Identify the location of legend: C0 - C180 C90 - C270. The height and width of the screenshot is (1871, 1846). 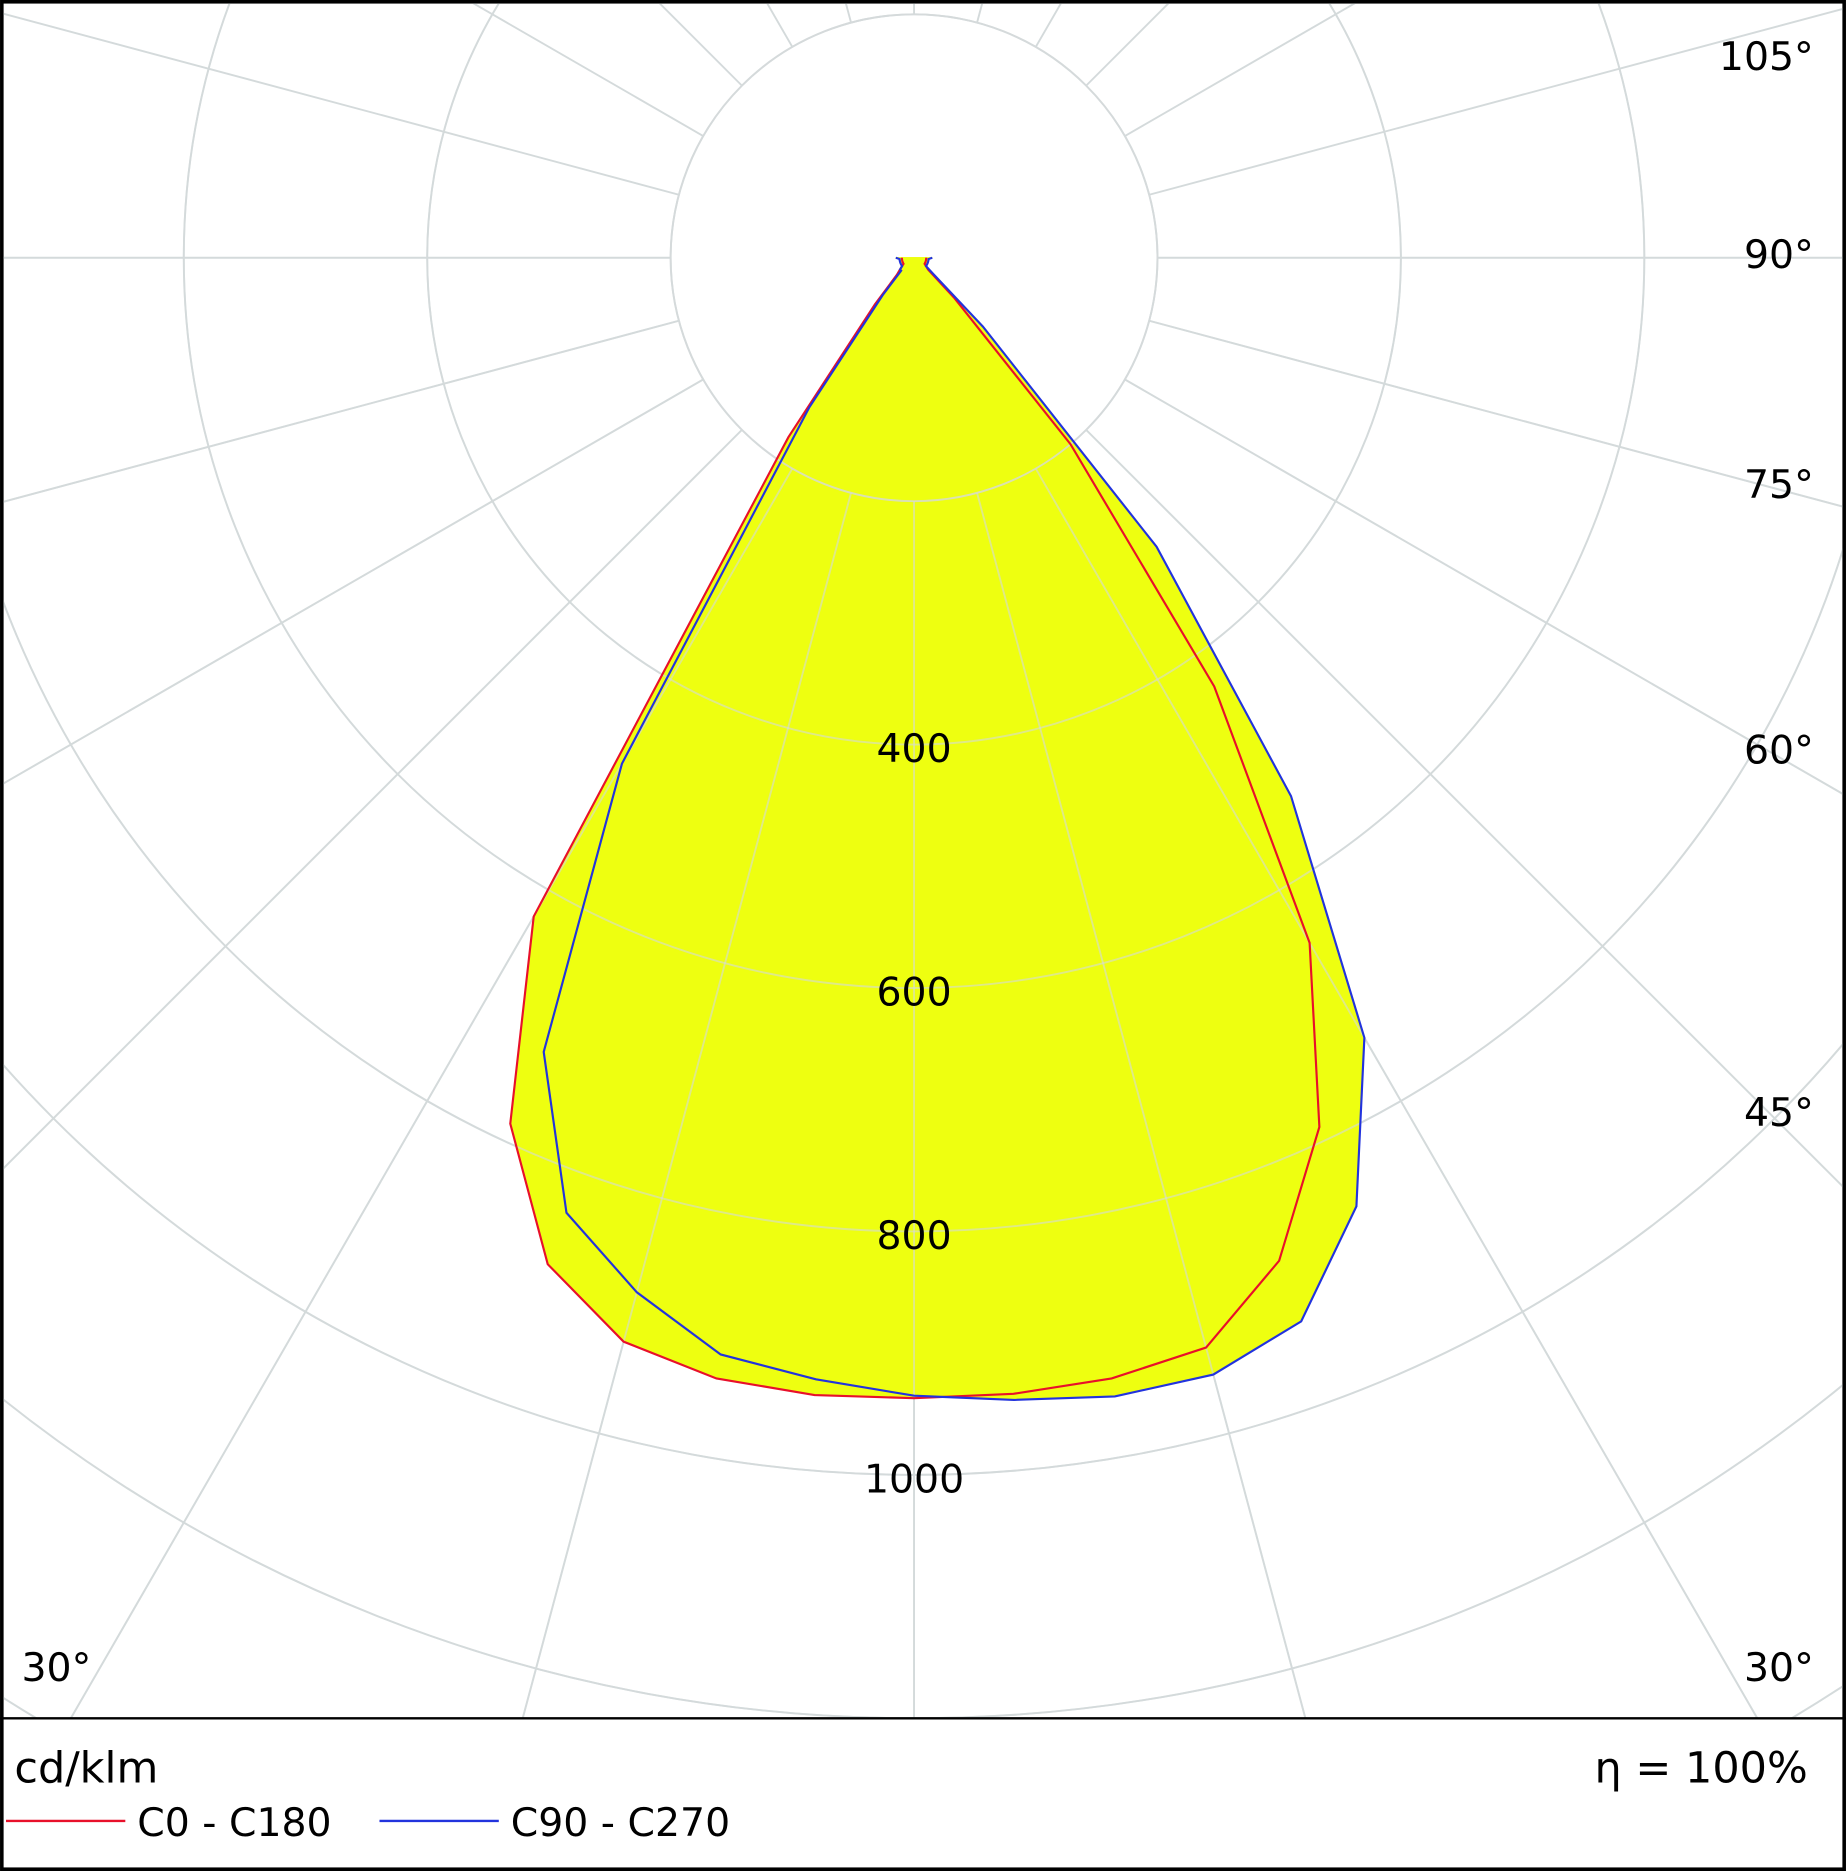
(367, 1823).